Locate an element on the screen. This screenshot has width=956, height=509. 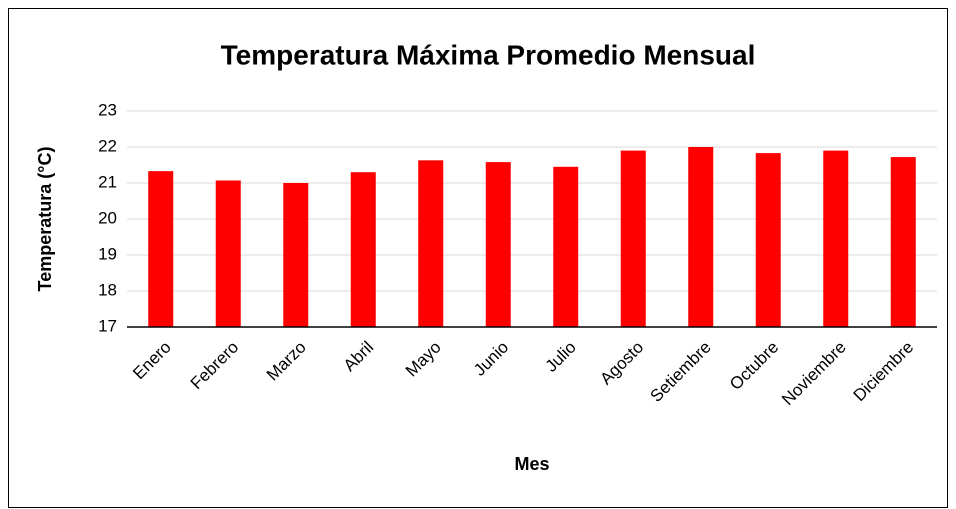
y-tick-label: 18 is located at coordinates (107, 289).